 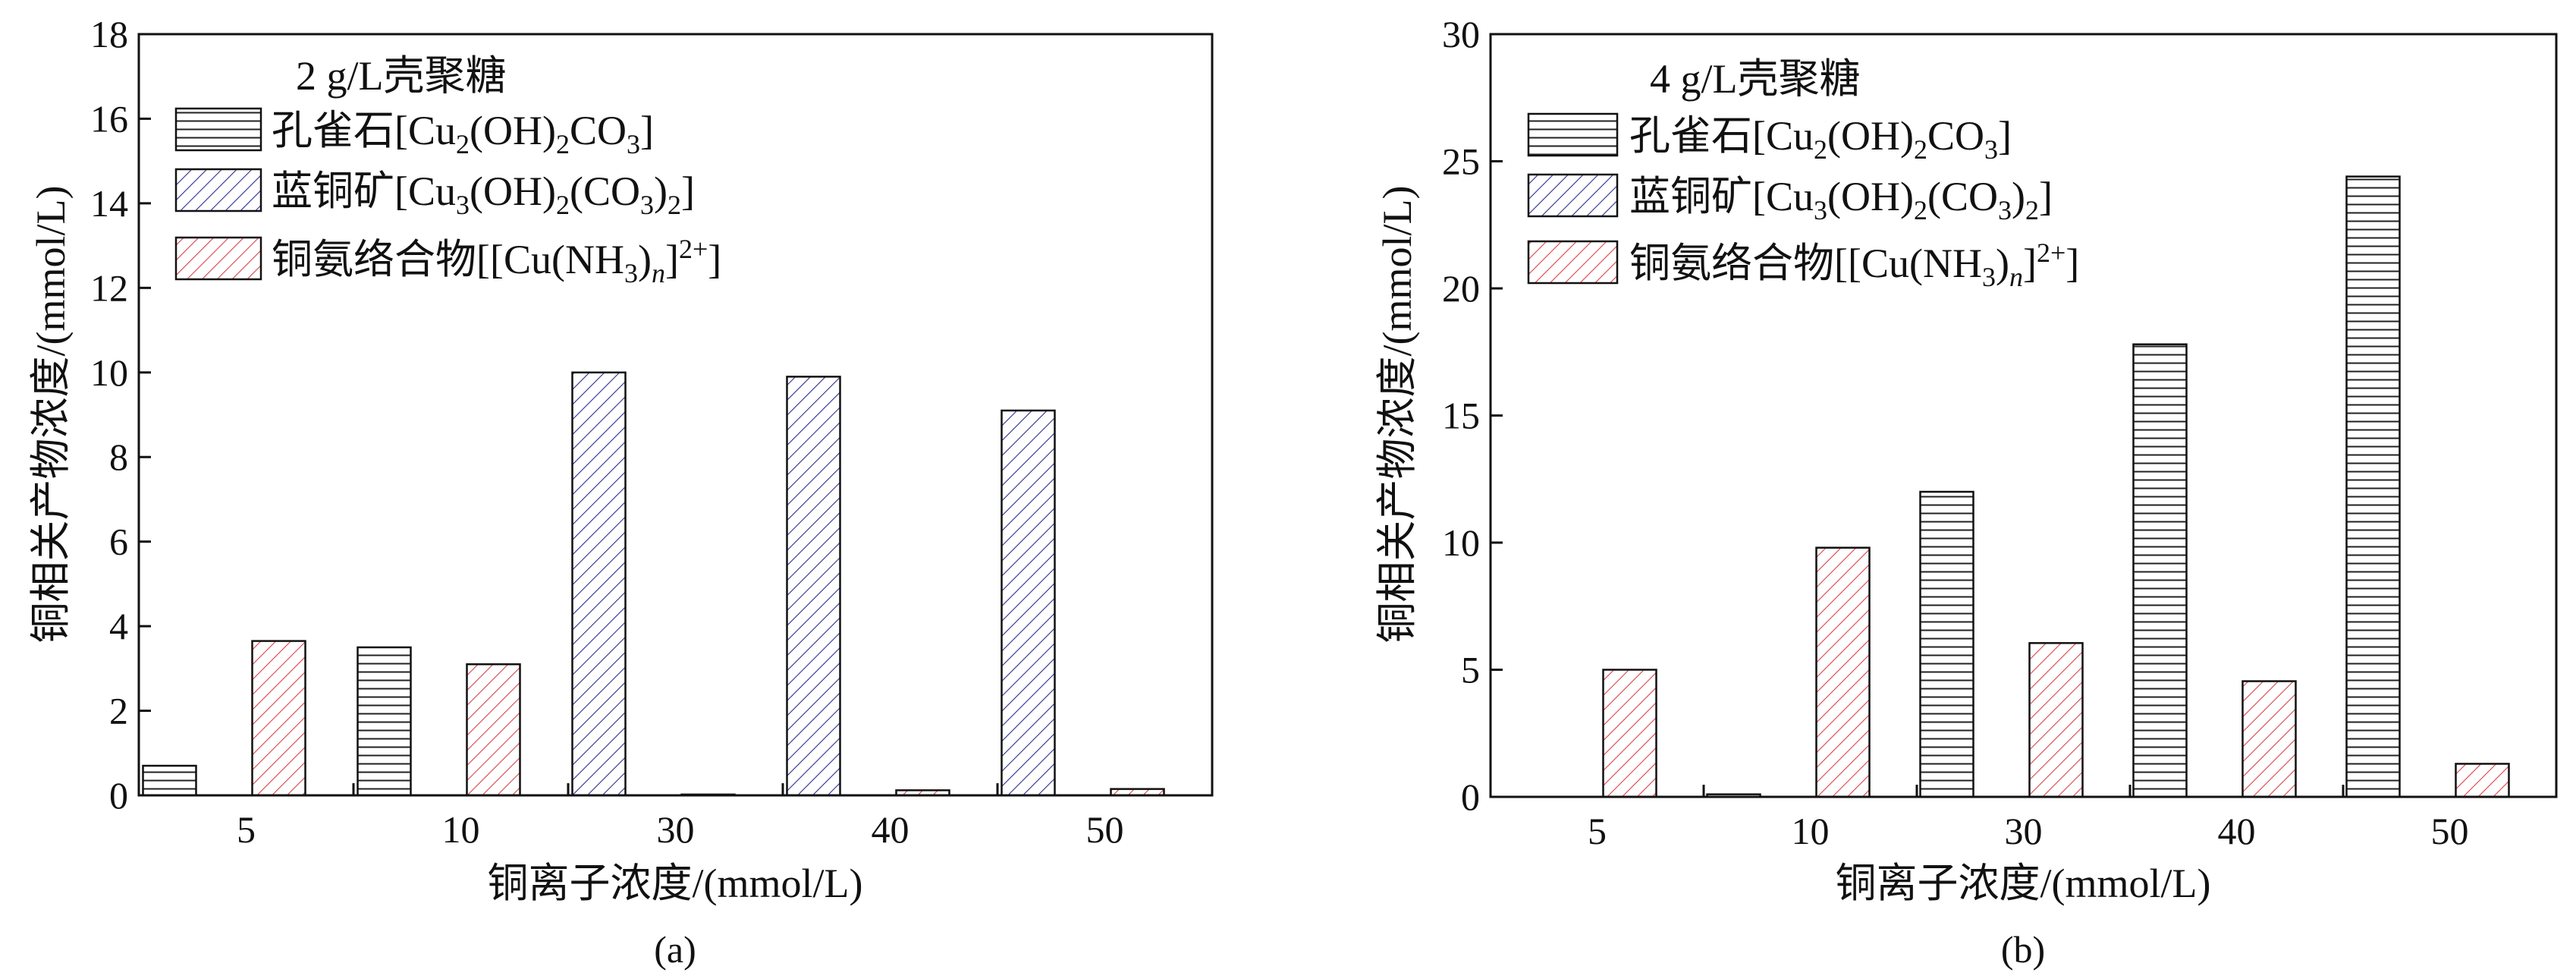 I want to click on y-tick-label: 16, so click(x=109, y=119).